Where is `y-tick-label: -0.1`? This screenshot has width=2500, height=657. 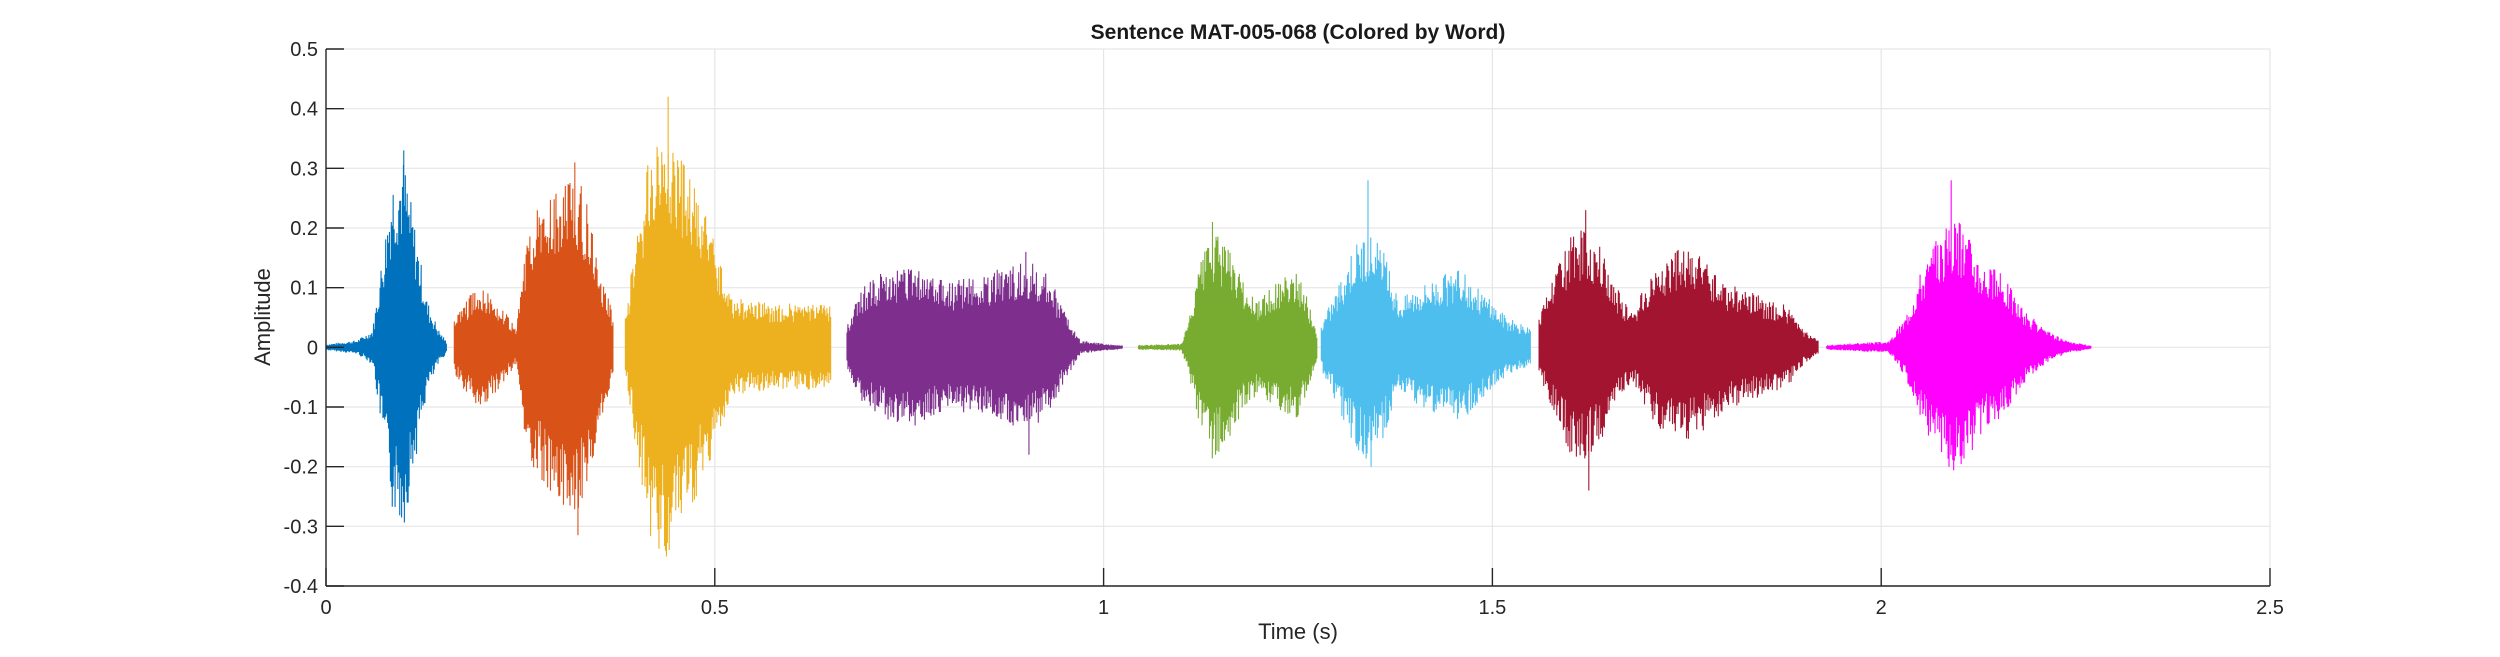 y-tick-label: -0.1 is located at coordinates (301, 408).